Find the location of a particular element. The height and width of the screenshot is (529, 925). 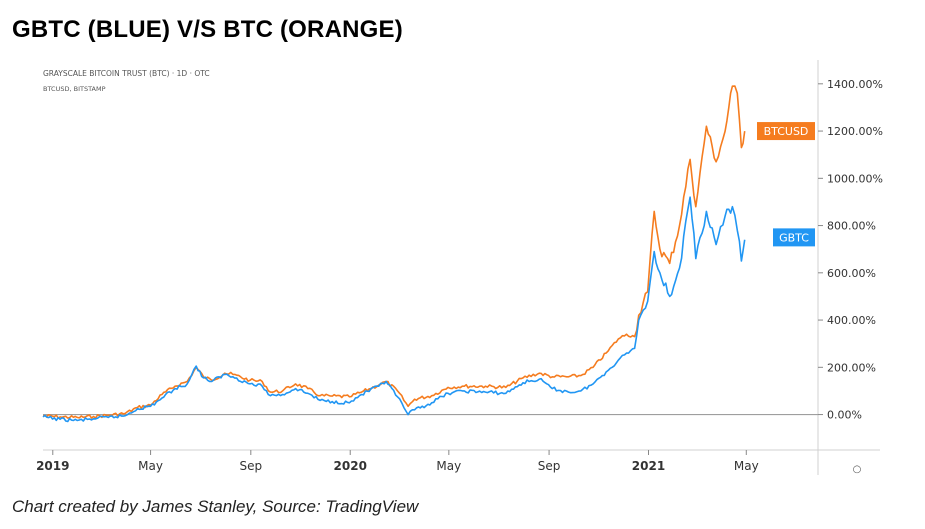

y-tick-label: 600.00% is located at coordinates (851, 273).